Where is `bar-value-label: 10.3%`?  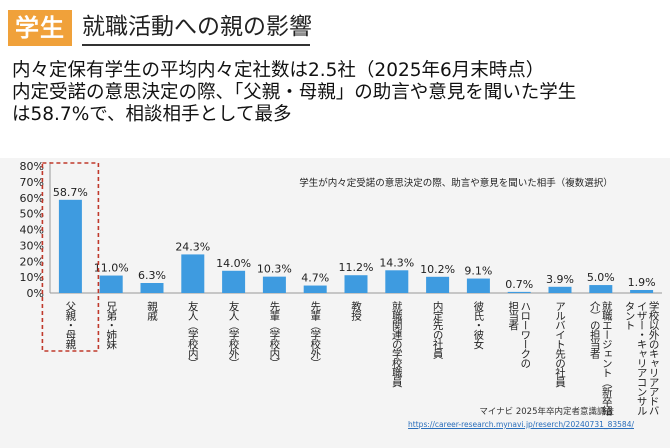
bar-value-label: 10.3% is located at coordinates (274, 269).